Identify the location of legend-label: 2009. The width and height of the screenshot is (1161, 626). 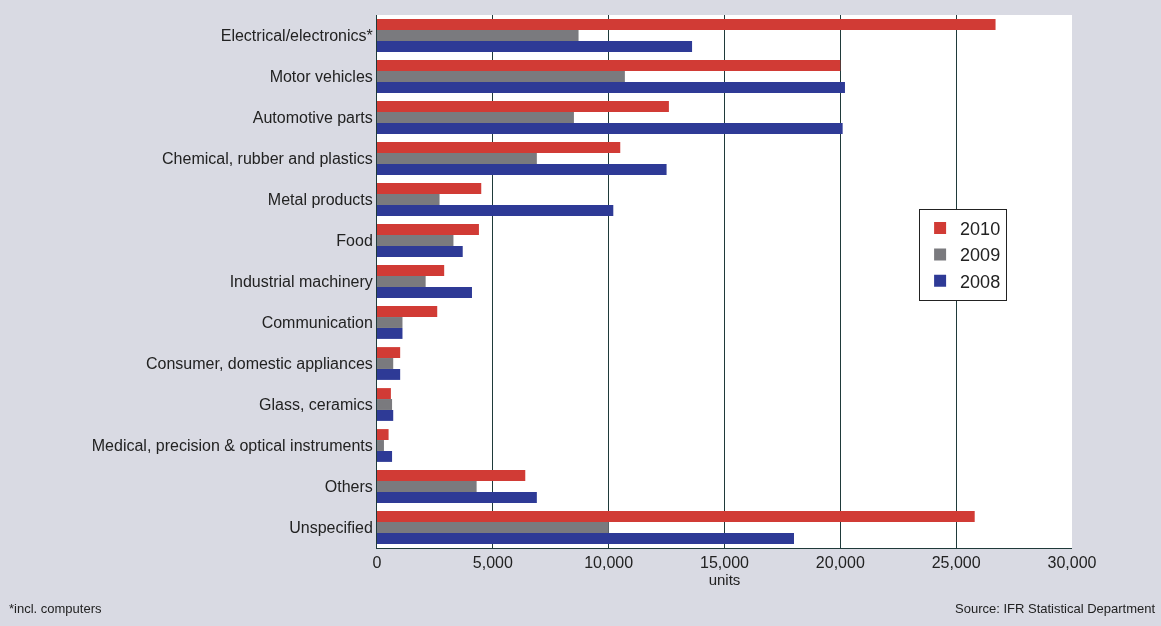
(980, 255).